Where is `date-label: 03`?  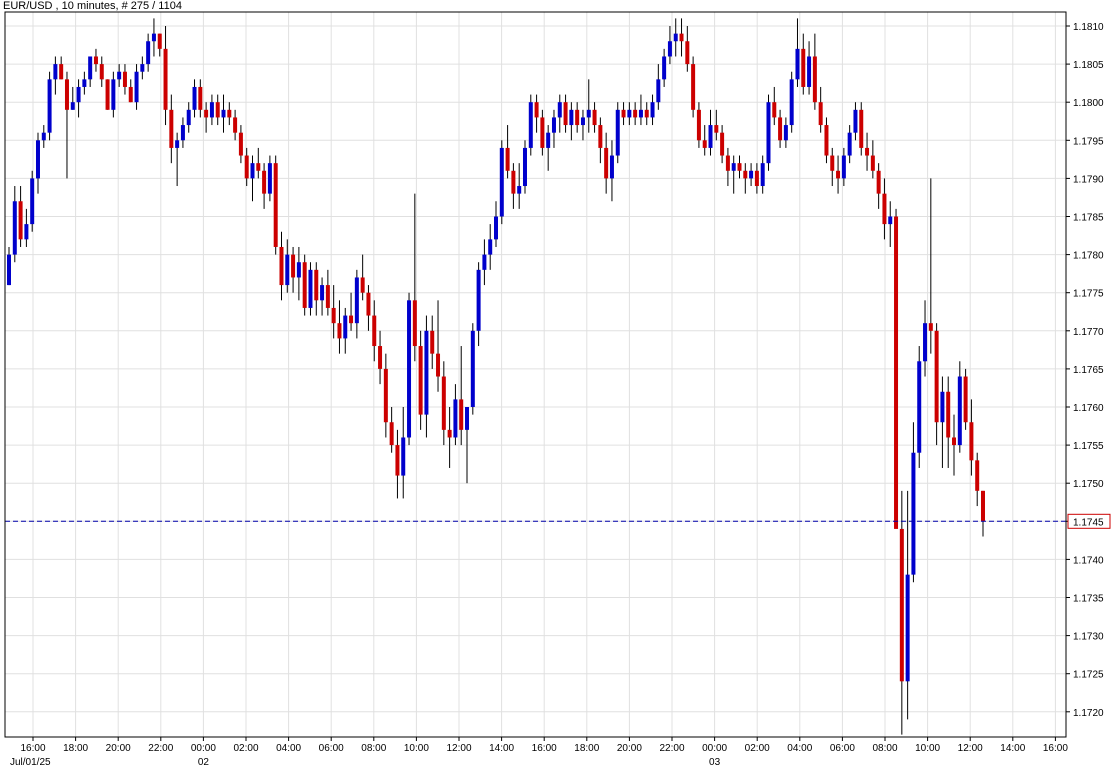 date-label: 03 is located at coordinates (715, 762).